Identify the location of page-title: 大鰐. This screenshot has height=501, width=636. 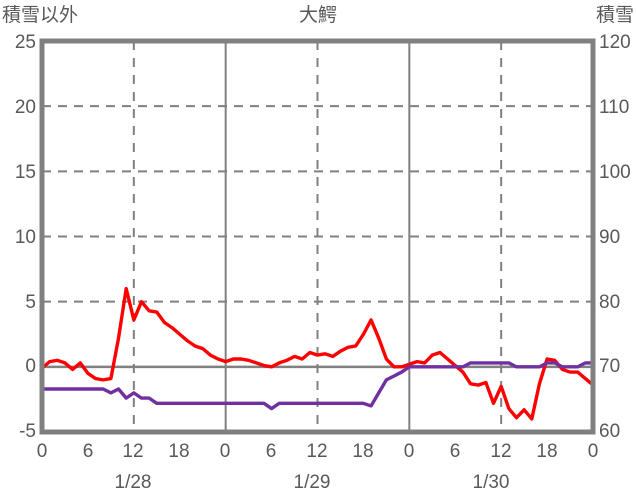
(317, 15).